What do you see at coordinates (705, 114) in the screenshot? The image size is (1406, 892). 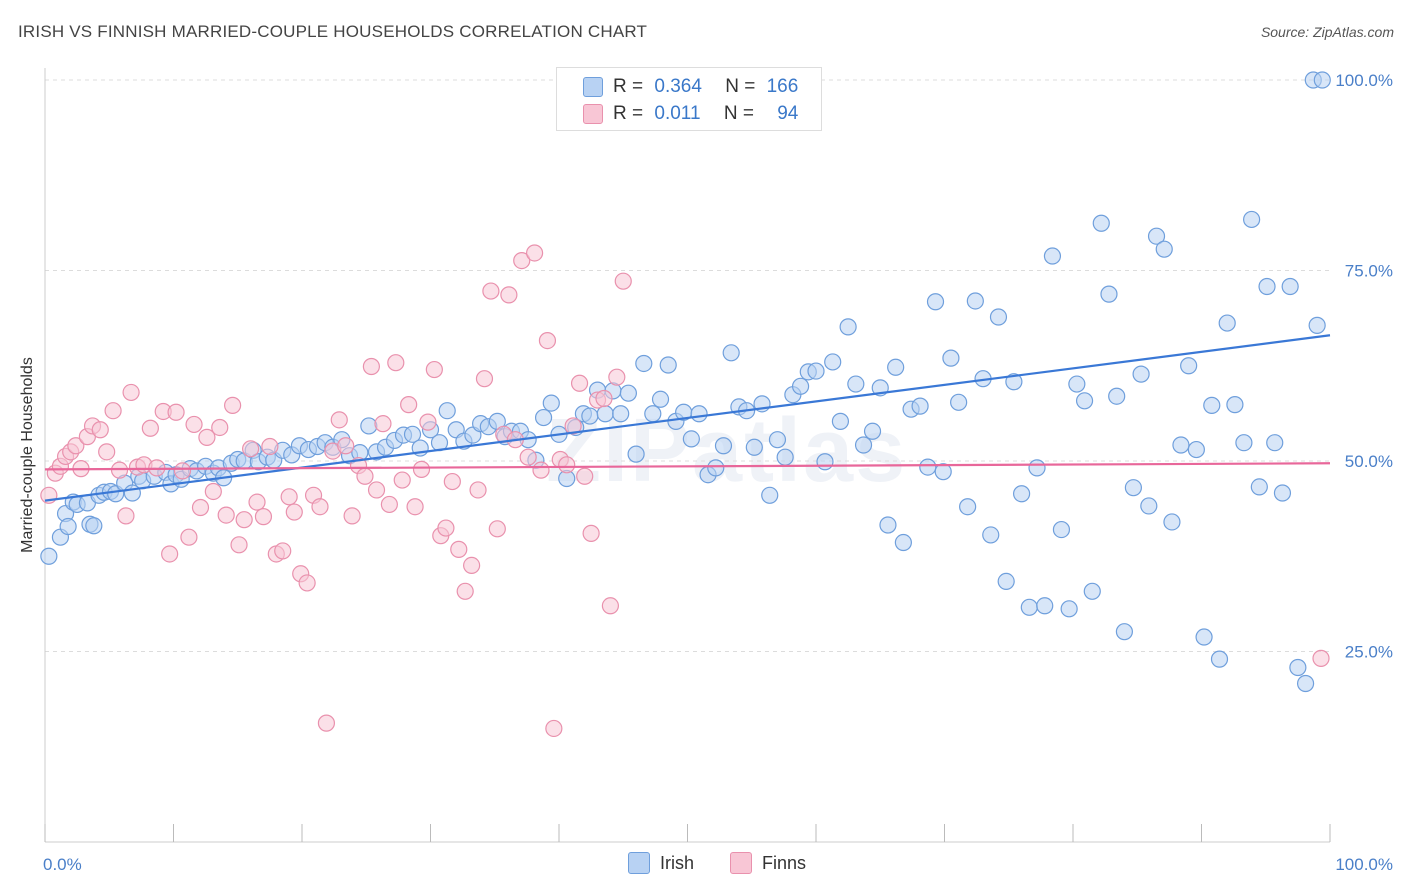 I see `legend-row-finns: R = 0.011 N = 94` at bounding box center [705, 114].